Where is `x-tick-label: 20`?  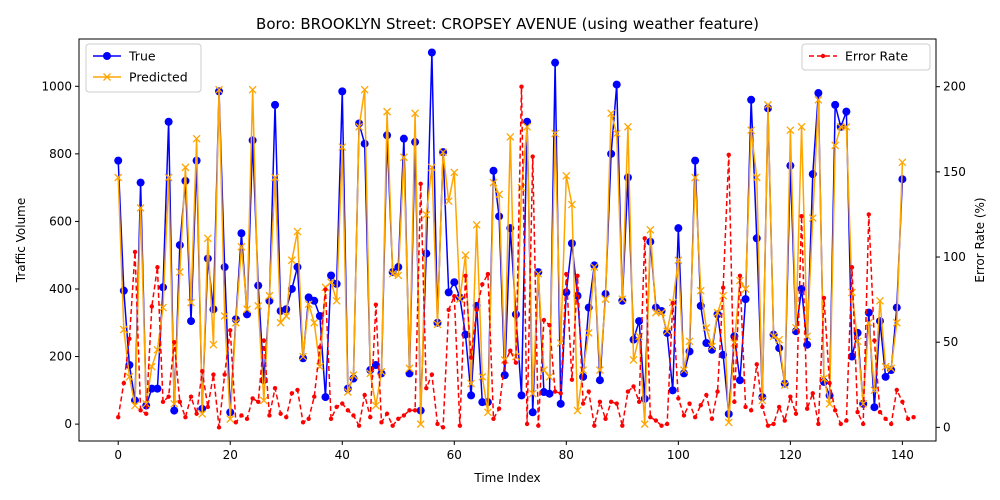
x-tick-label: 20 is located at coordinates (230, 455).